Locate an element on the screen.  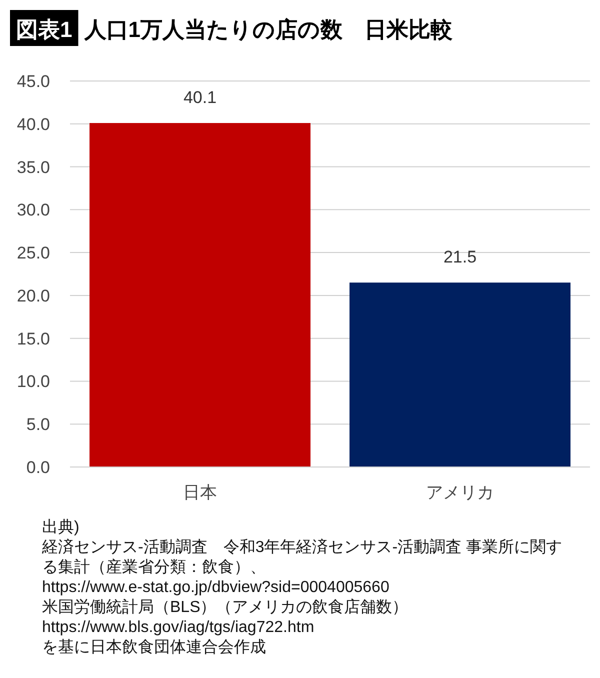
y-tick-label: 40.0 is located at coordinates (33, 124).